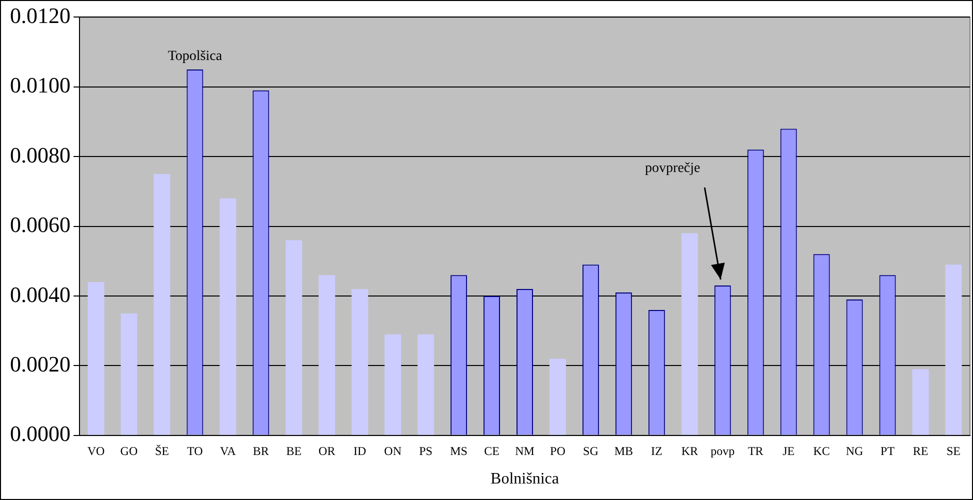  Describe the element at coordinates (393, 451) in the screenshot. I see `x-tick-label: ON` at that location.